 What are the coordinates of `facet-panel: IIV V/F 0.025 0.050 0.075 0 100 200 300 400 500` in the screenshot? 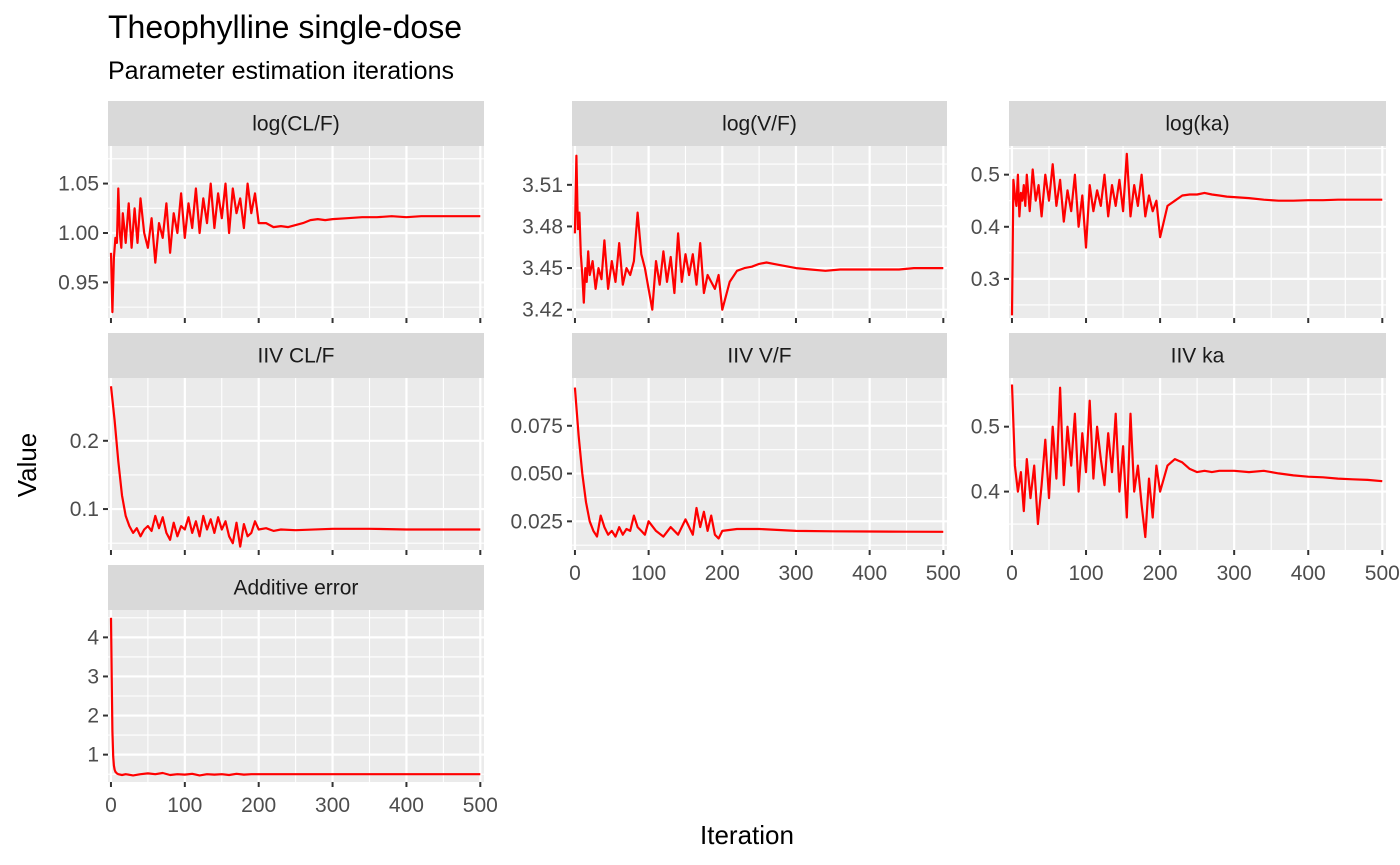 It's located at (735, 459).